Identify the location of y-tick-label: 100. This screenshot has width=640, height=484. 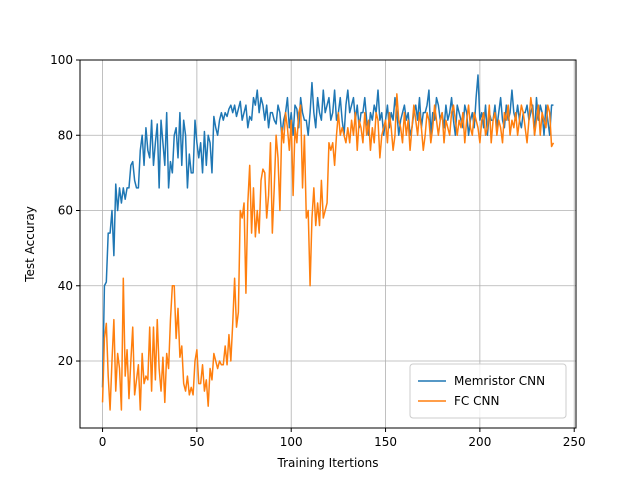
(61, 60).